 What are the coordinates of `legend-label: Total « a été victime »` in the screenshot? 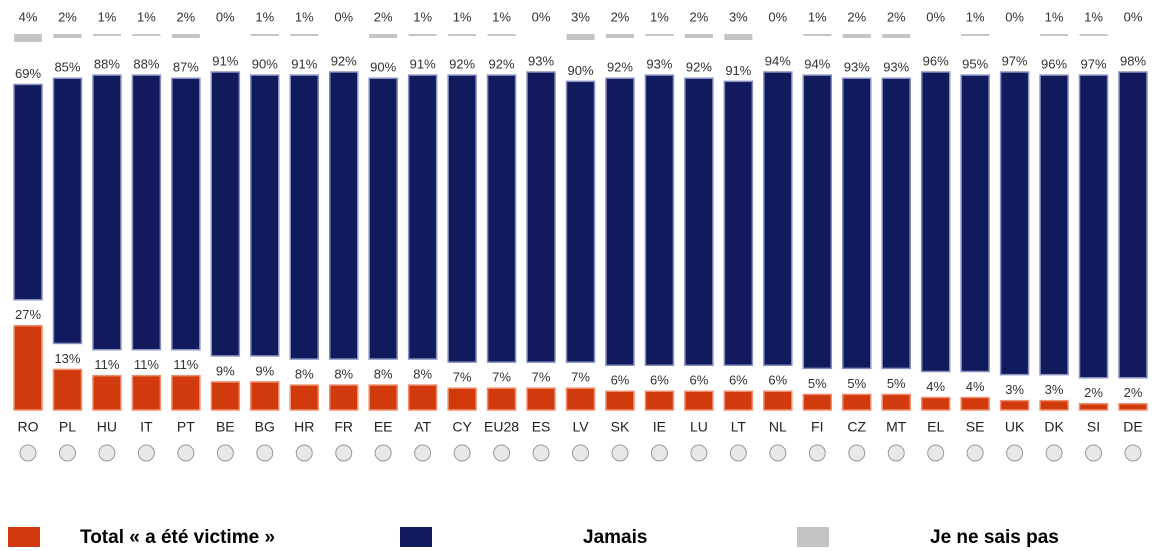 It's located at (177, 537).